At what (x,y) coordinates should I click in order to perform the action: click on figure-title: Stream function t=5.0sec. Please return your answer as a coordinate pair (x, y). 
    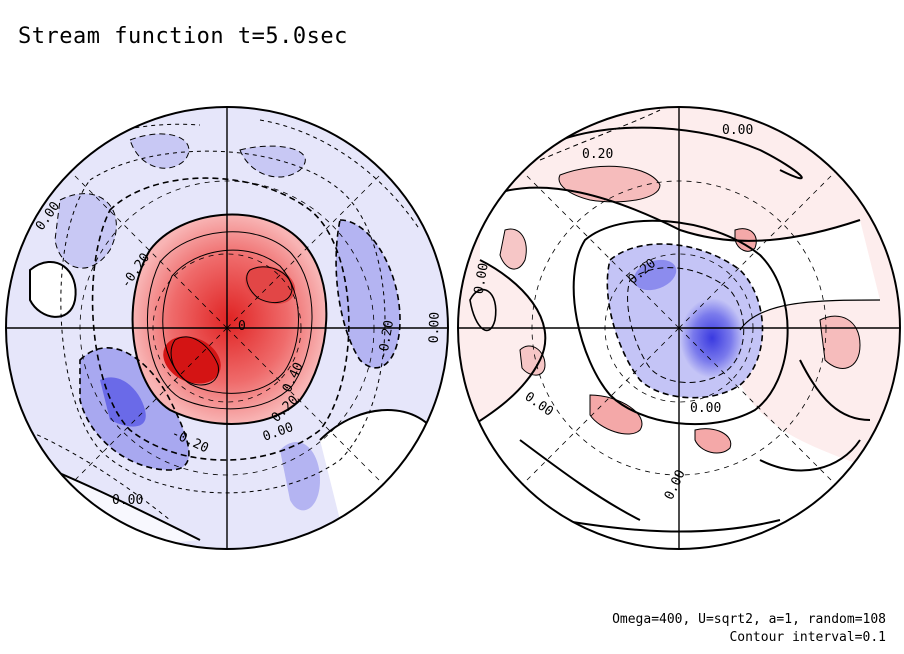
    Looking at the image, I should click on (183, 36).